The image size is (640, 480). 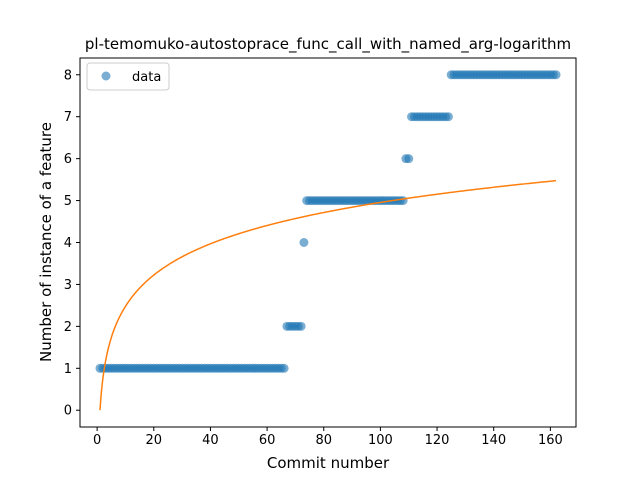 I want to click on y-tick-label: 3, so click(x=68, y=285).